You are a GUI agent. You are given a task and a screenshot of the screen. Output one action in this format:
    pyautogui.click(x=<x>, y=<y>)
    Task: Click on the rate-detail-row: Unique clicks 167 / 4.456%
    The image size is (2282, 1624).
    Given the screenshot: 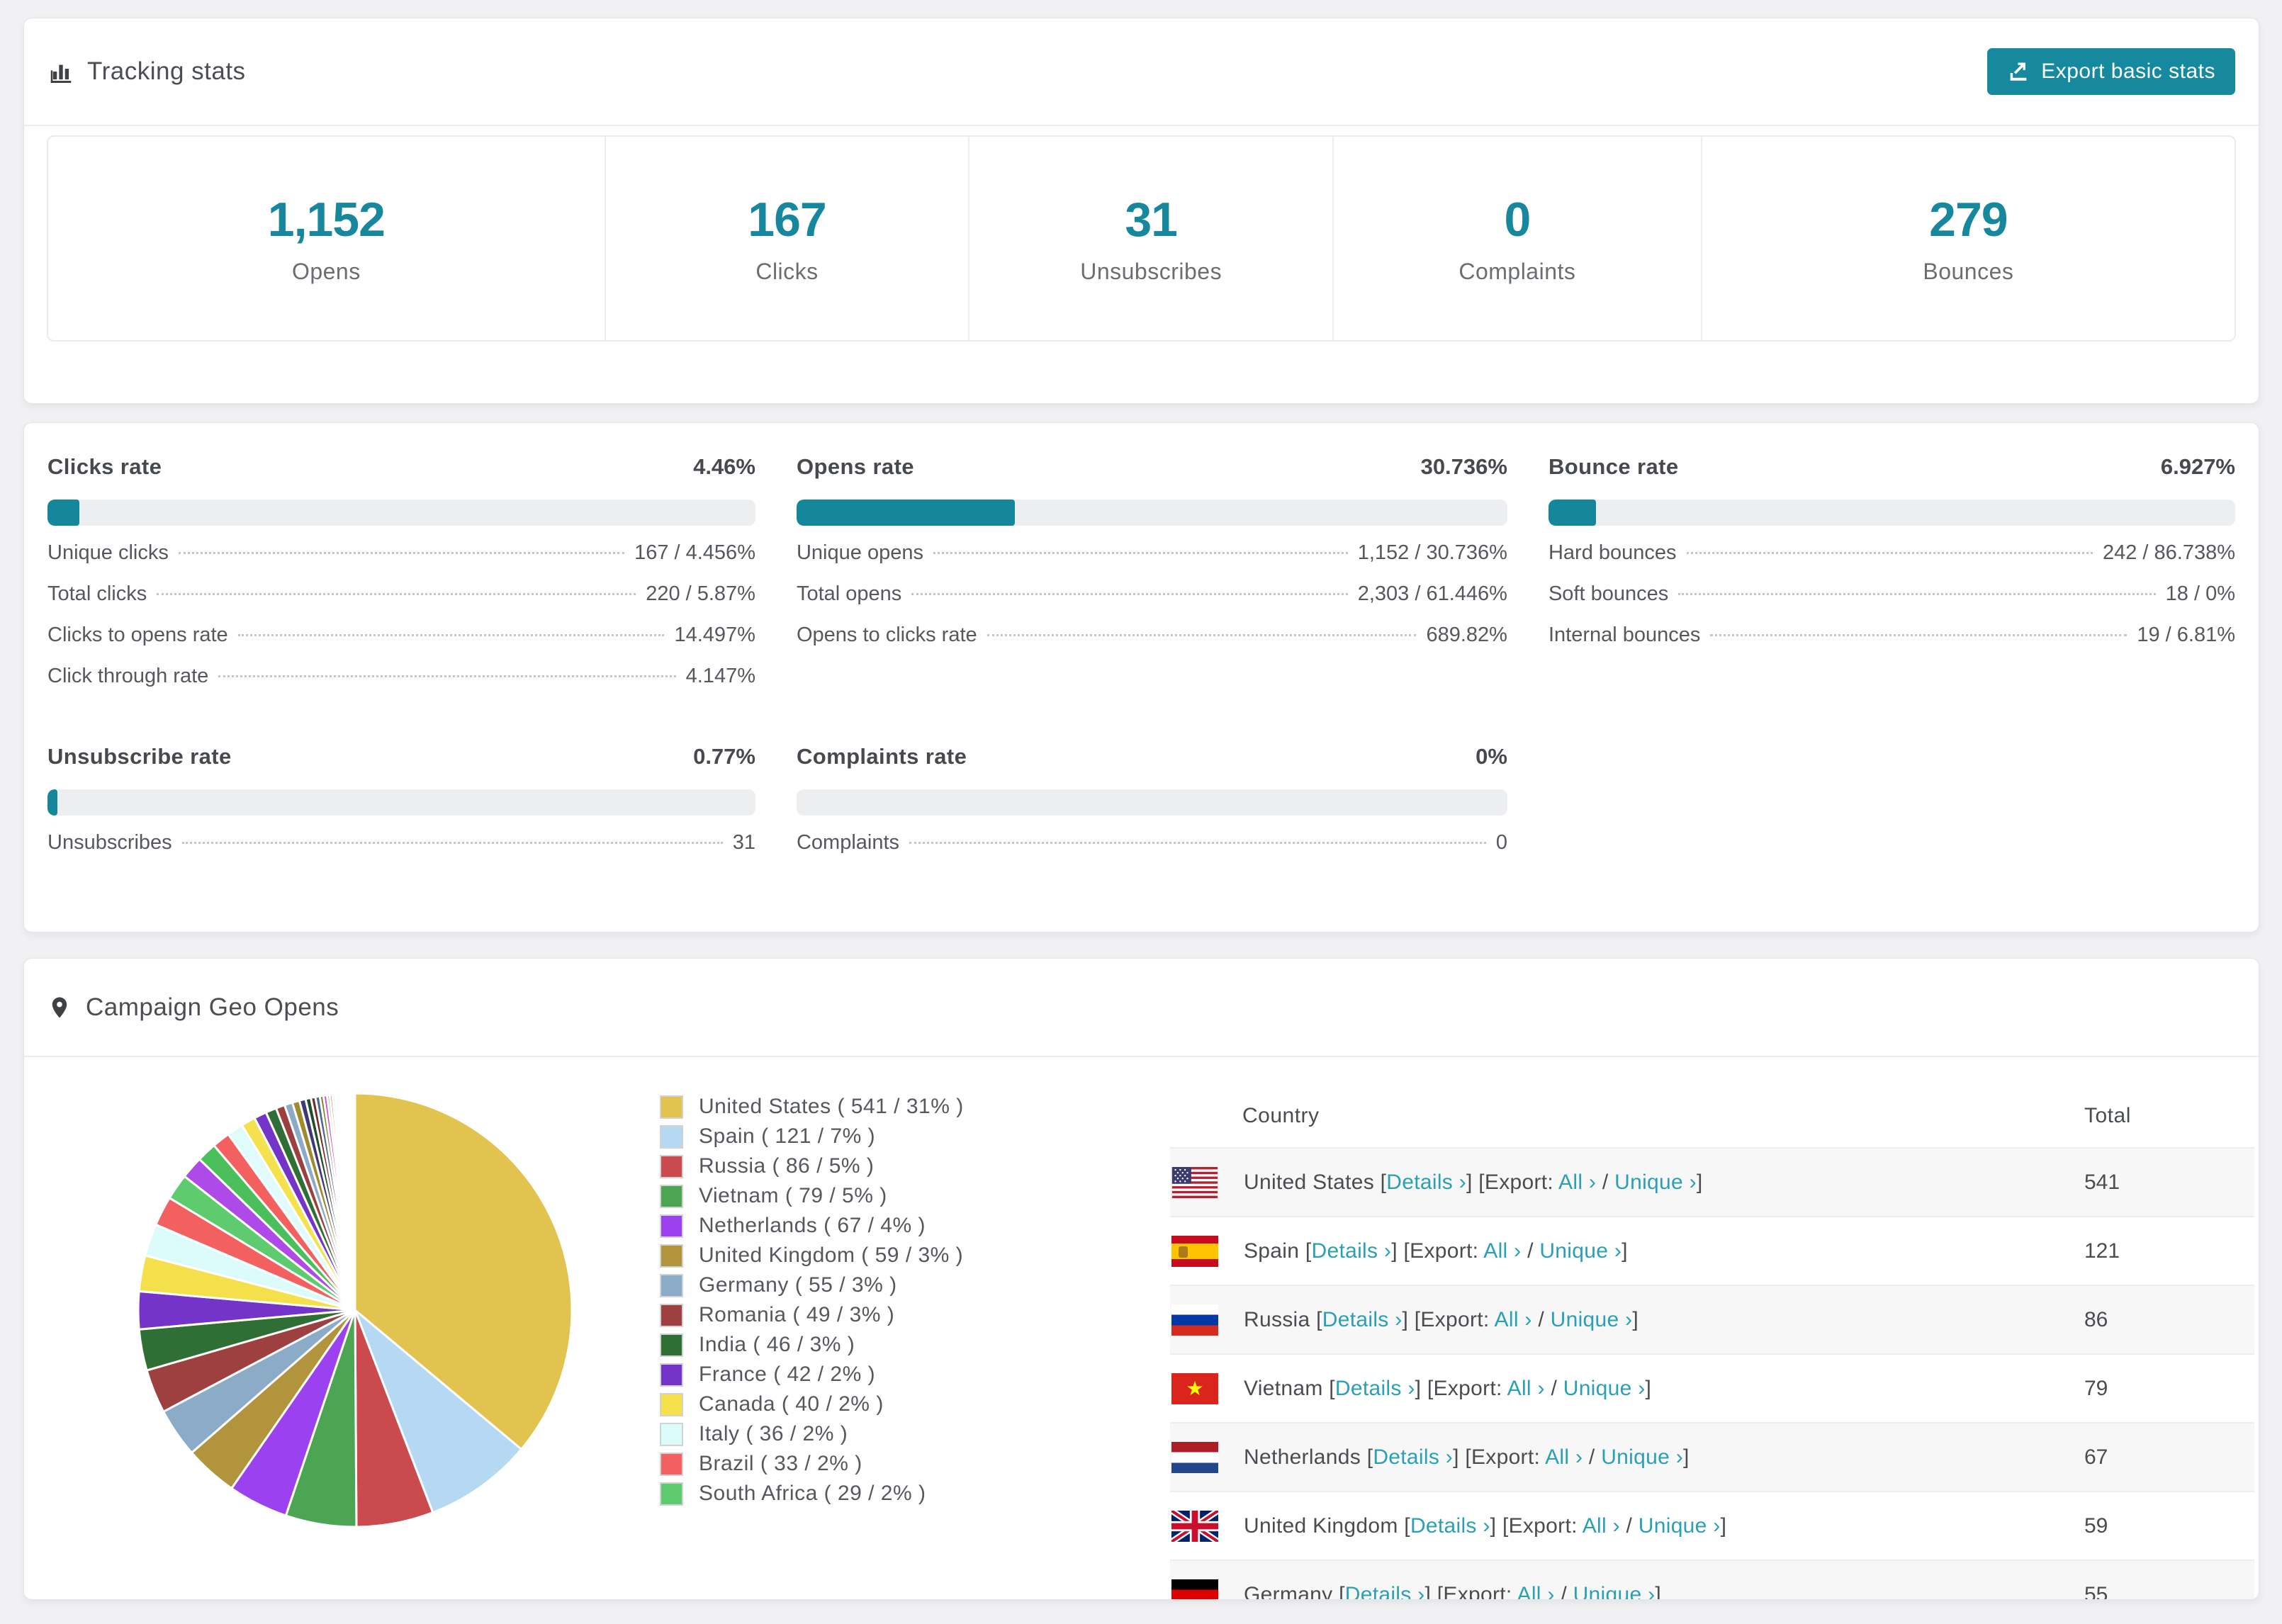 What is the action you would take?
    pyautogui.click(x=401, y=562)
    